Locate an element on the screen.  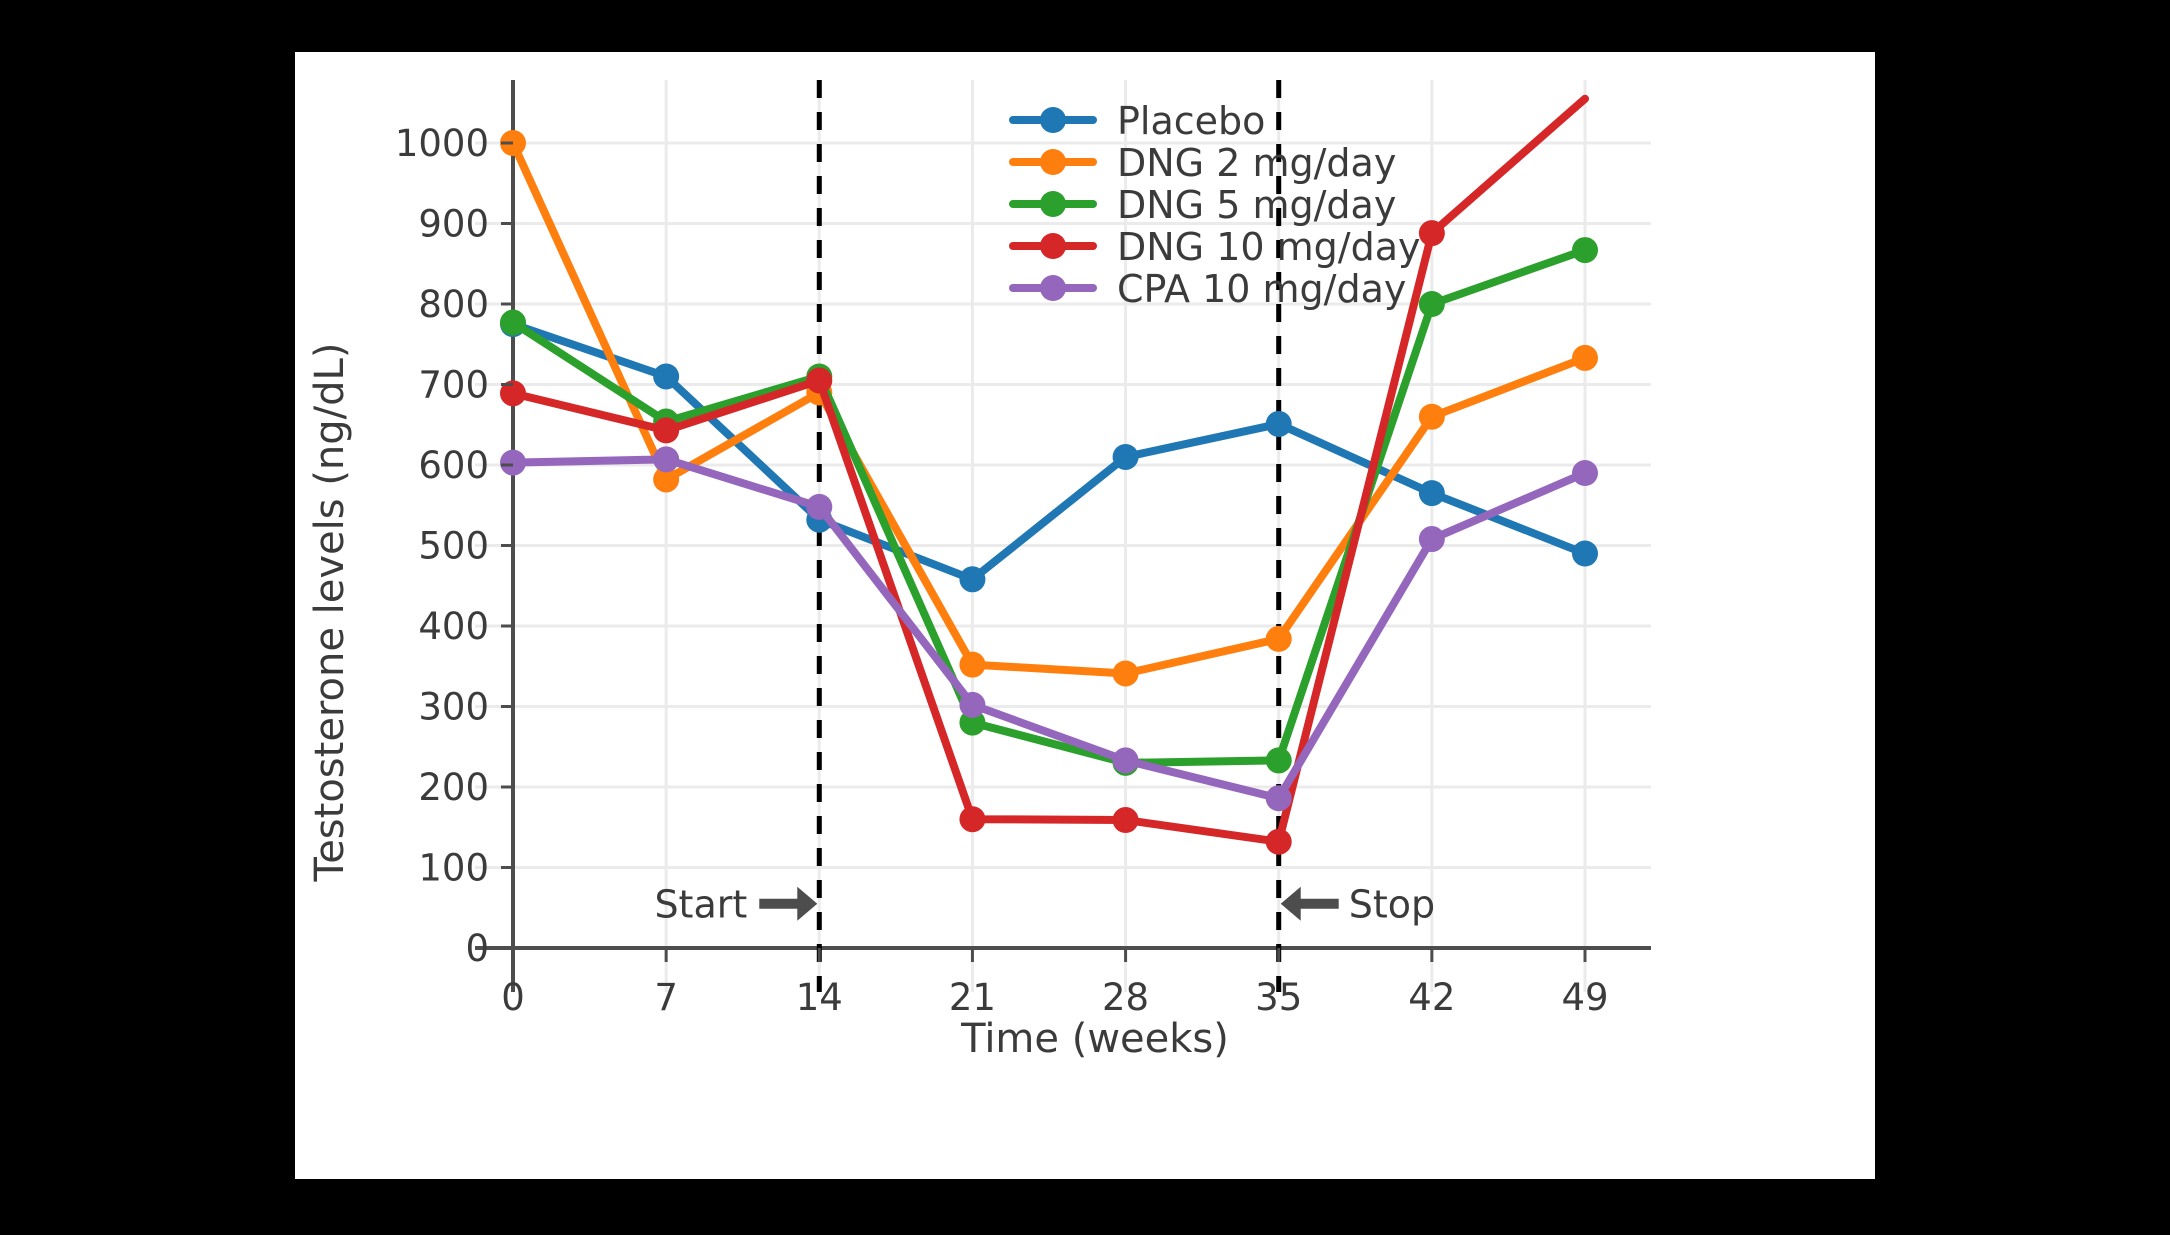
legend-item-label: DNG 10 mg/day is located at coordinates (1268, 247).